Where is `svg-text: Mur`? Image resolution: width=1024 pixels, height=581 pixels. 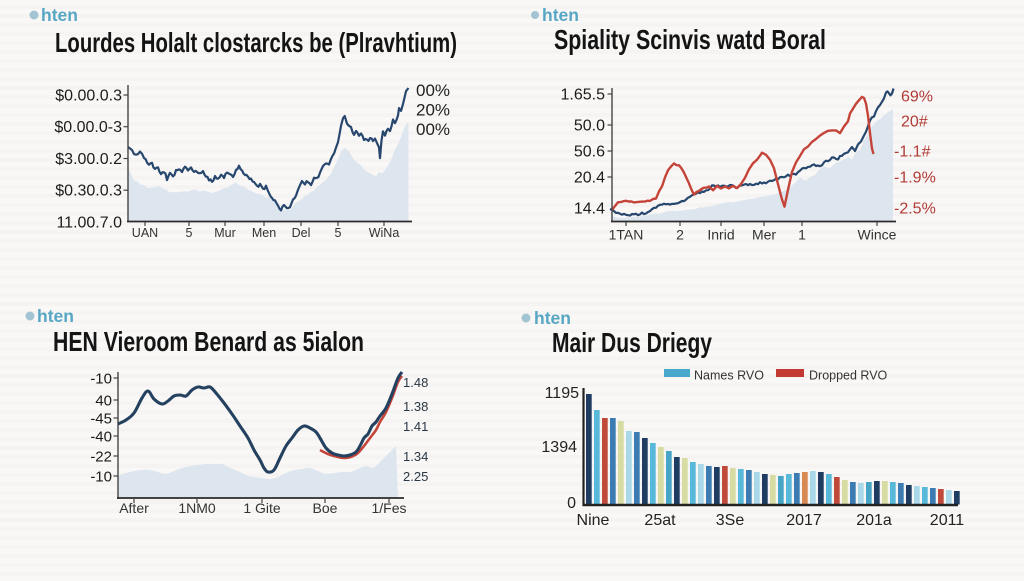
svg-text: Mur is located at coordinates (225, 233).